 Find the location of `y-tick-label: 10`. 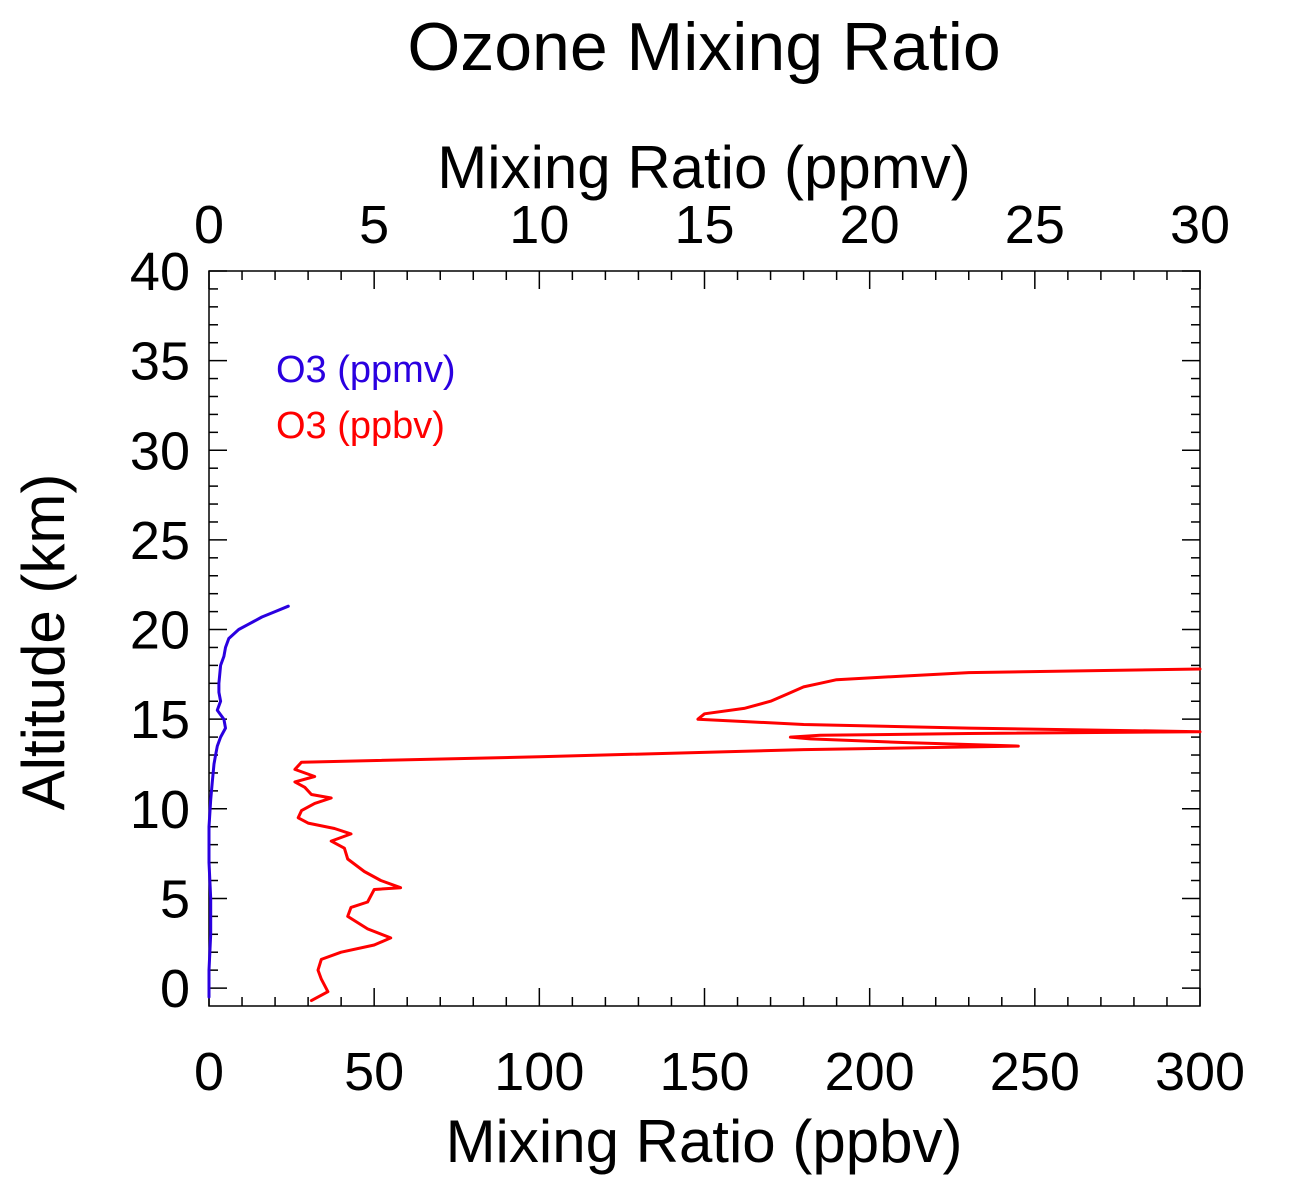

y-tick-label: 10 is located at coordinates (160, 810).